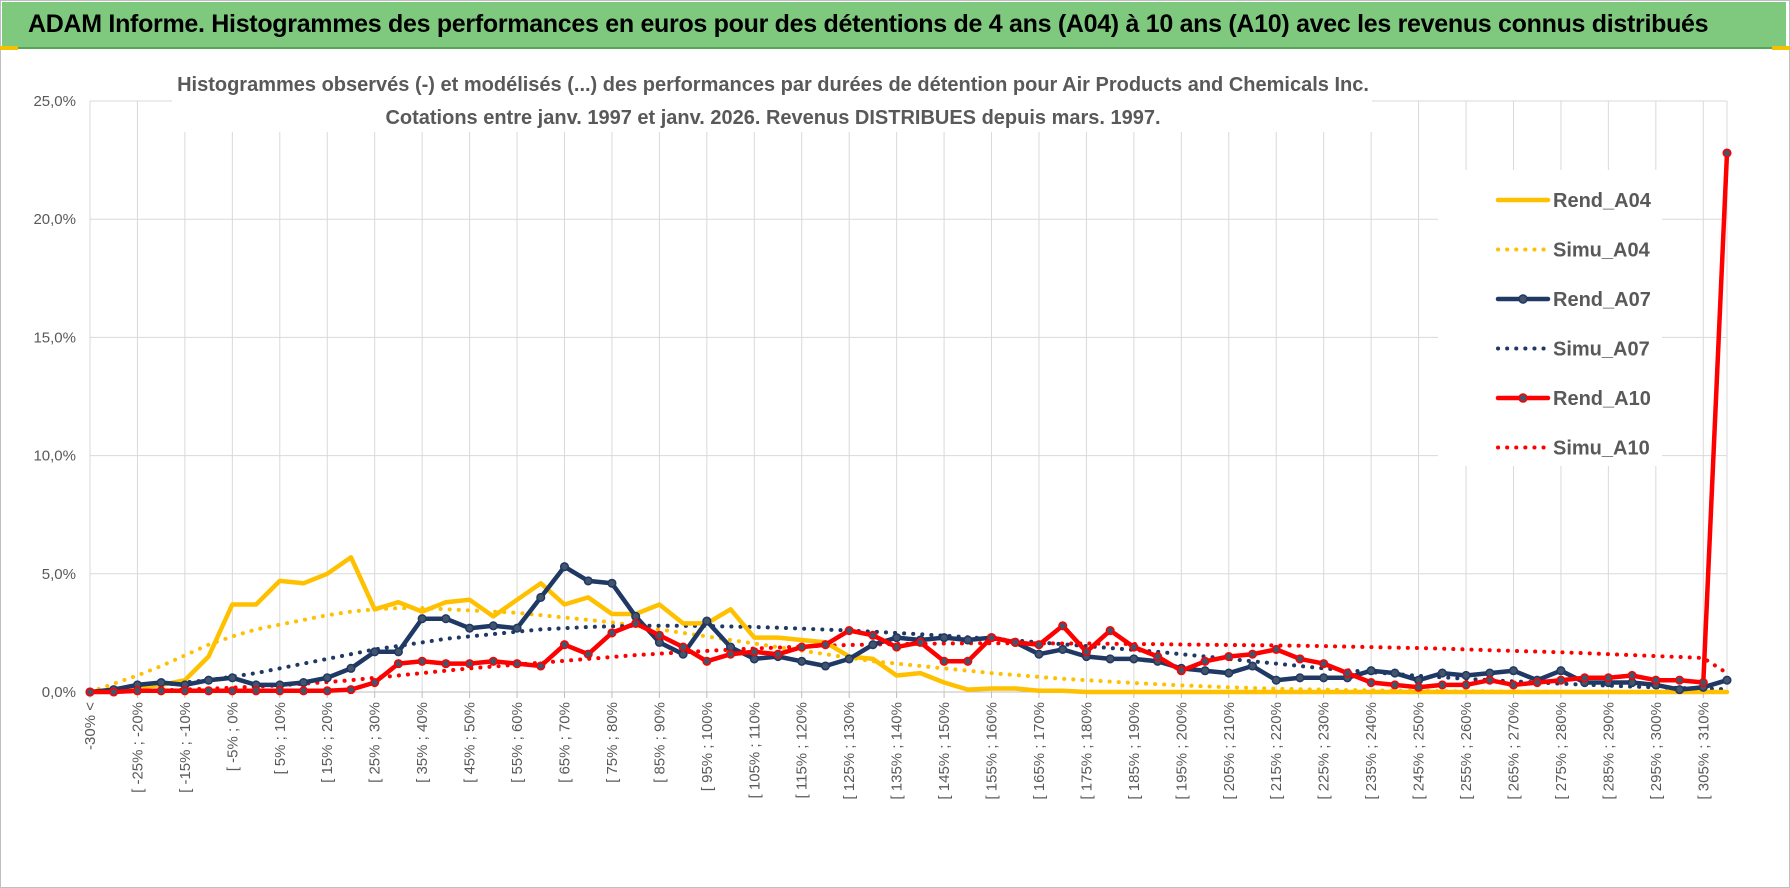 Image resolution: width=1790 pixels, height=888 pixels. I want to click on x-tick-label: [ 295% ; 300%, so click(1656, 751).